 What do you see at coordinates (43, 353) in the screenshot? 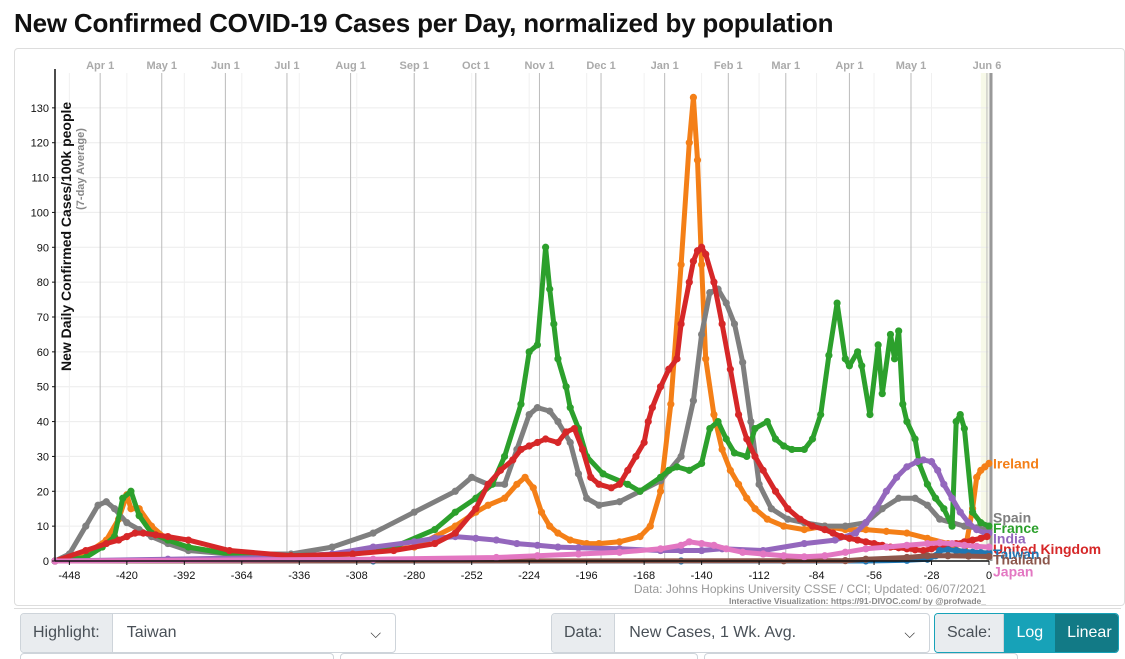
I see `y-tick-label: 60` at bounding box center [43, 353].